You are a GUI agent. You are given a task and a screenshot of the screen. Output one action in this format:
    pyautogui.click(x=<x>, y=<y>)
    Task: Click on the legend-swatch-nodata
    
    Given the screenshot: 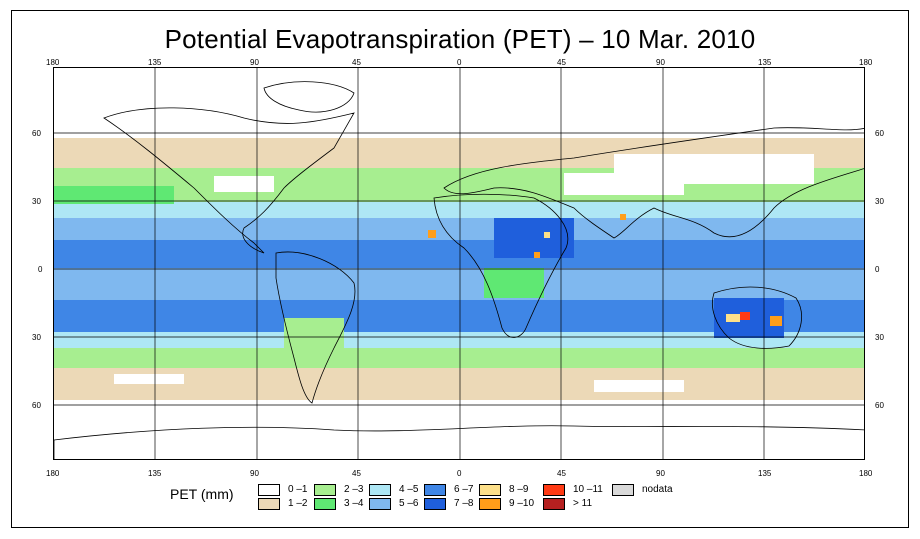 What is the action you would take?
    pyautogui.click(x=623, y=490)
    